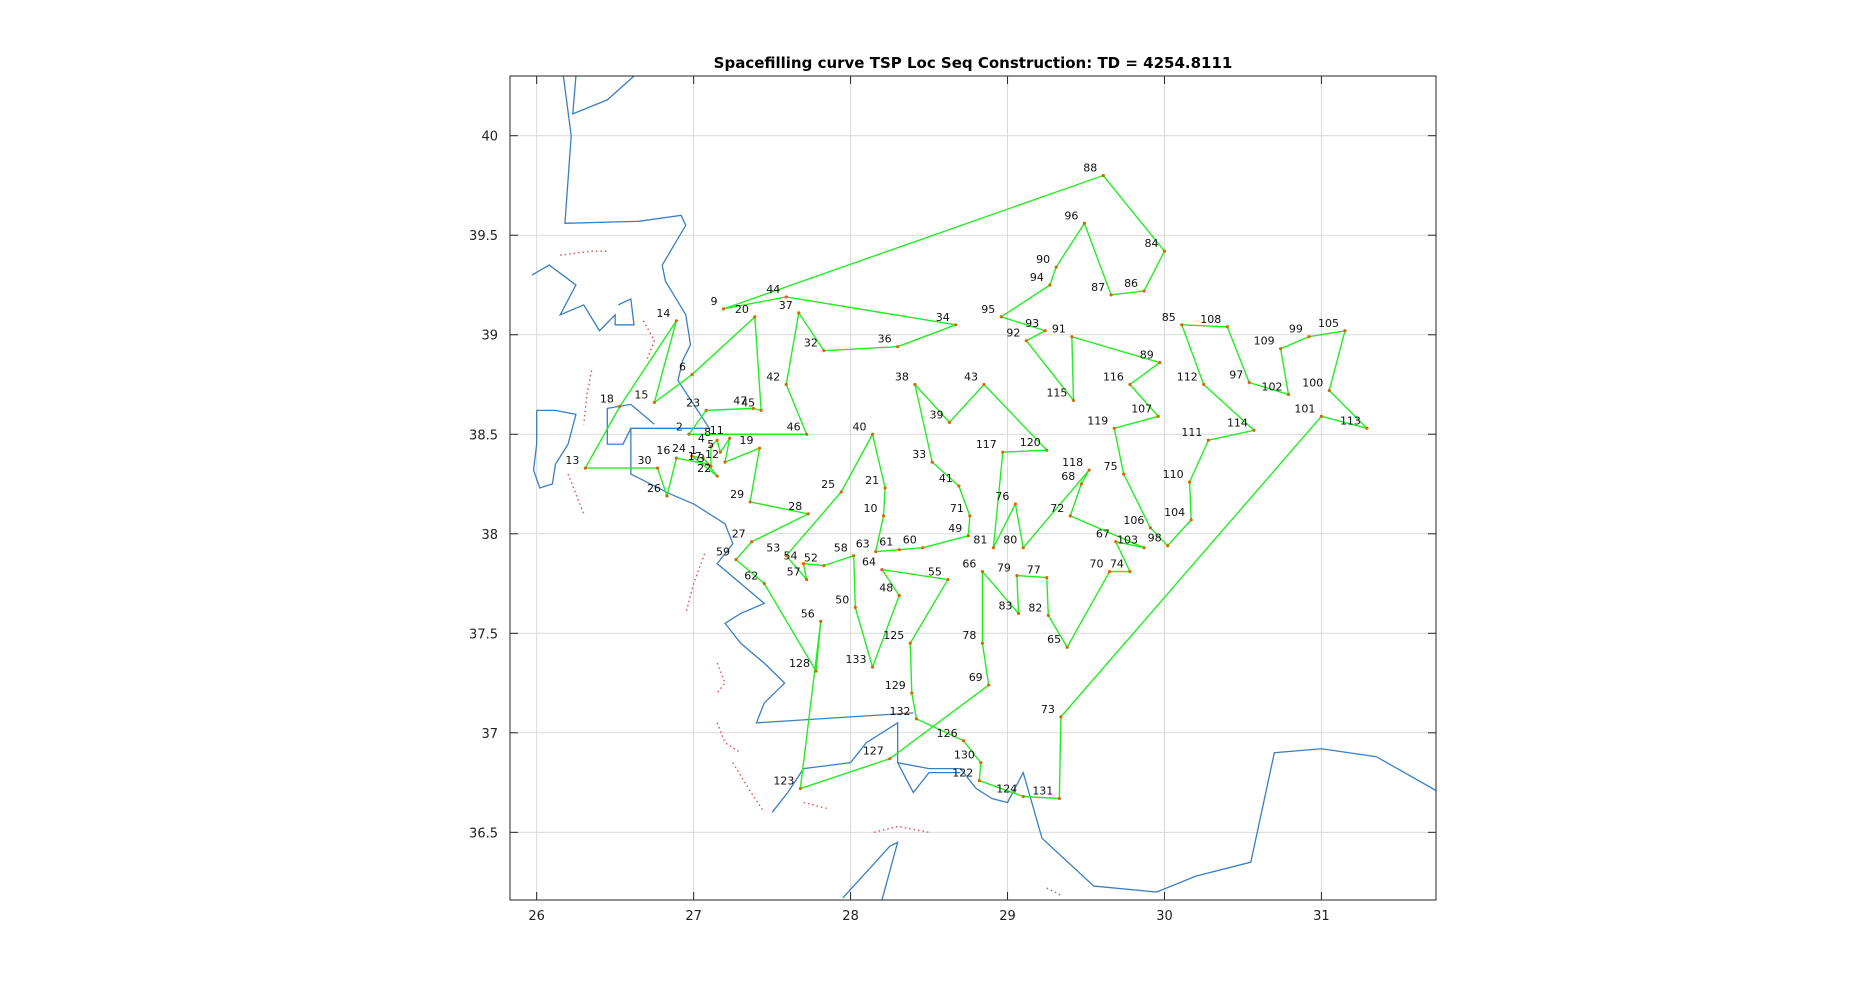  What do you see at coordinates (893, 635) in the screenshot?
I see `stop-label: 125` at bounding box center [893, 635].